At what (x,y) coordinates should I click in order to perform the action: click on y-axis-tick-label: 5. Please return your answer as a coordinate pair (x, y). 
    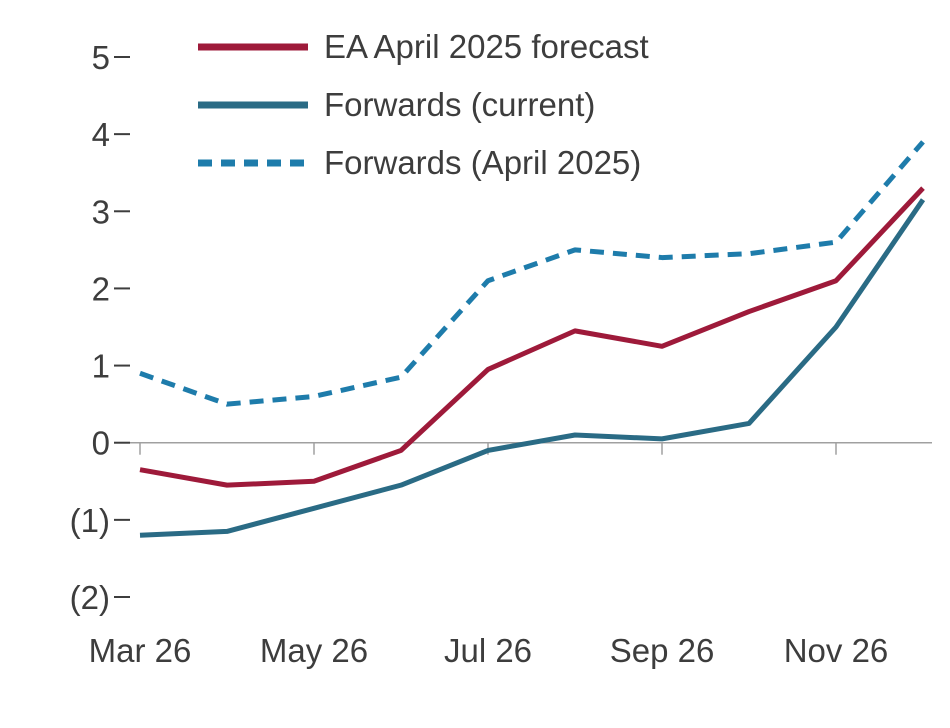
    Looking at the image, I should click on (101, 57).